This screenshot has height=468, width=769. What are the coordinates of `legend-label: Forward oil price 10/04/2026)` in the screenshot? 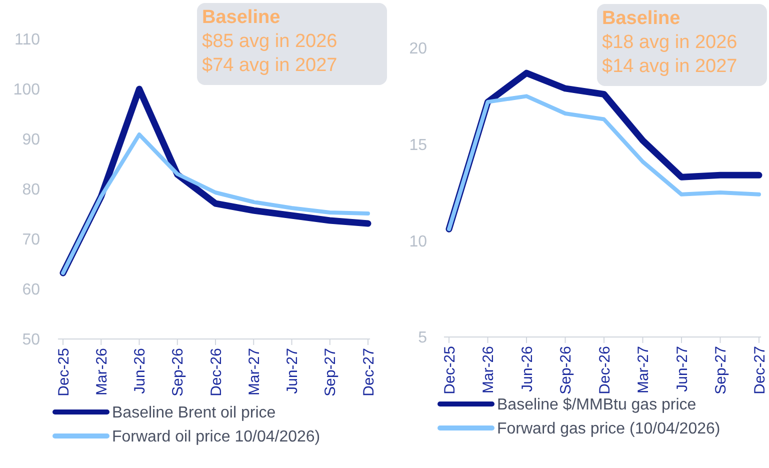 It's located at (216, 437).